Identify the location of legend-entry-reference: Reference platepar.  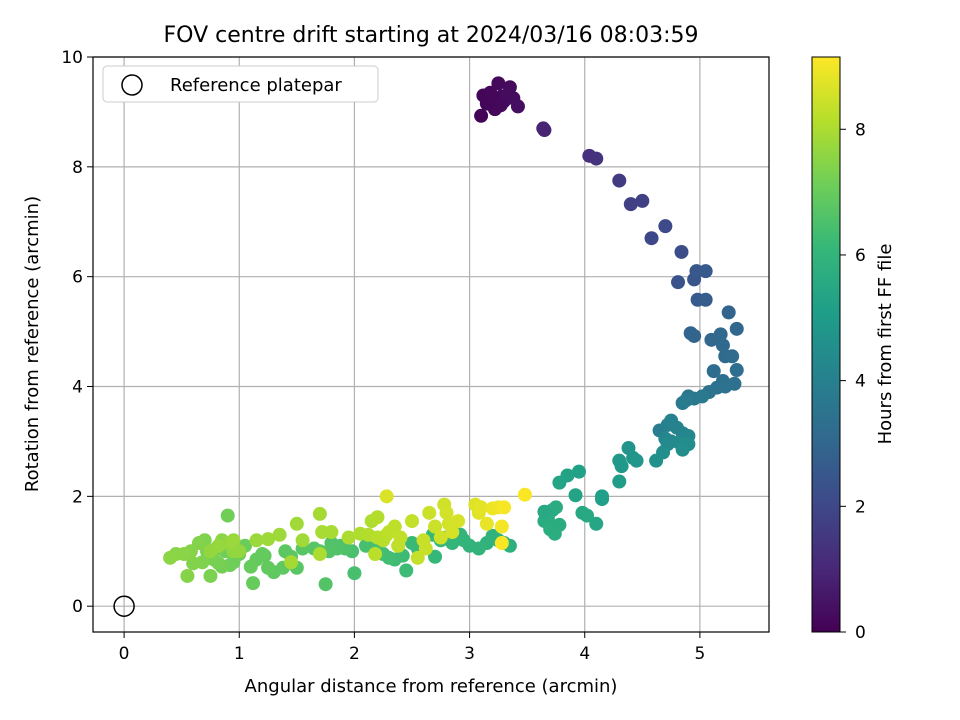
(256, 85).